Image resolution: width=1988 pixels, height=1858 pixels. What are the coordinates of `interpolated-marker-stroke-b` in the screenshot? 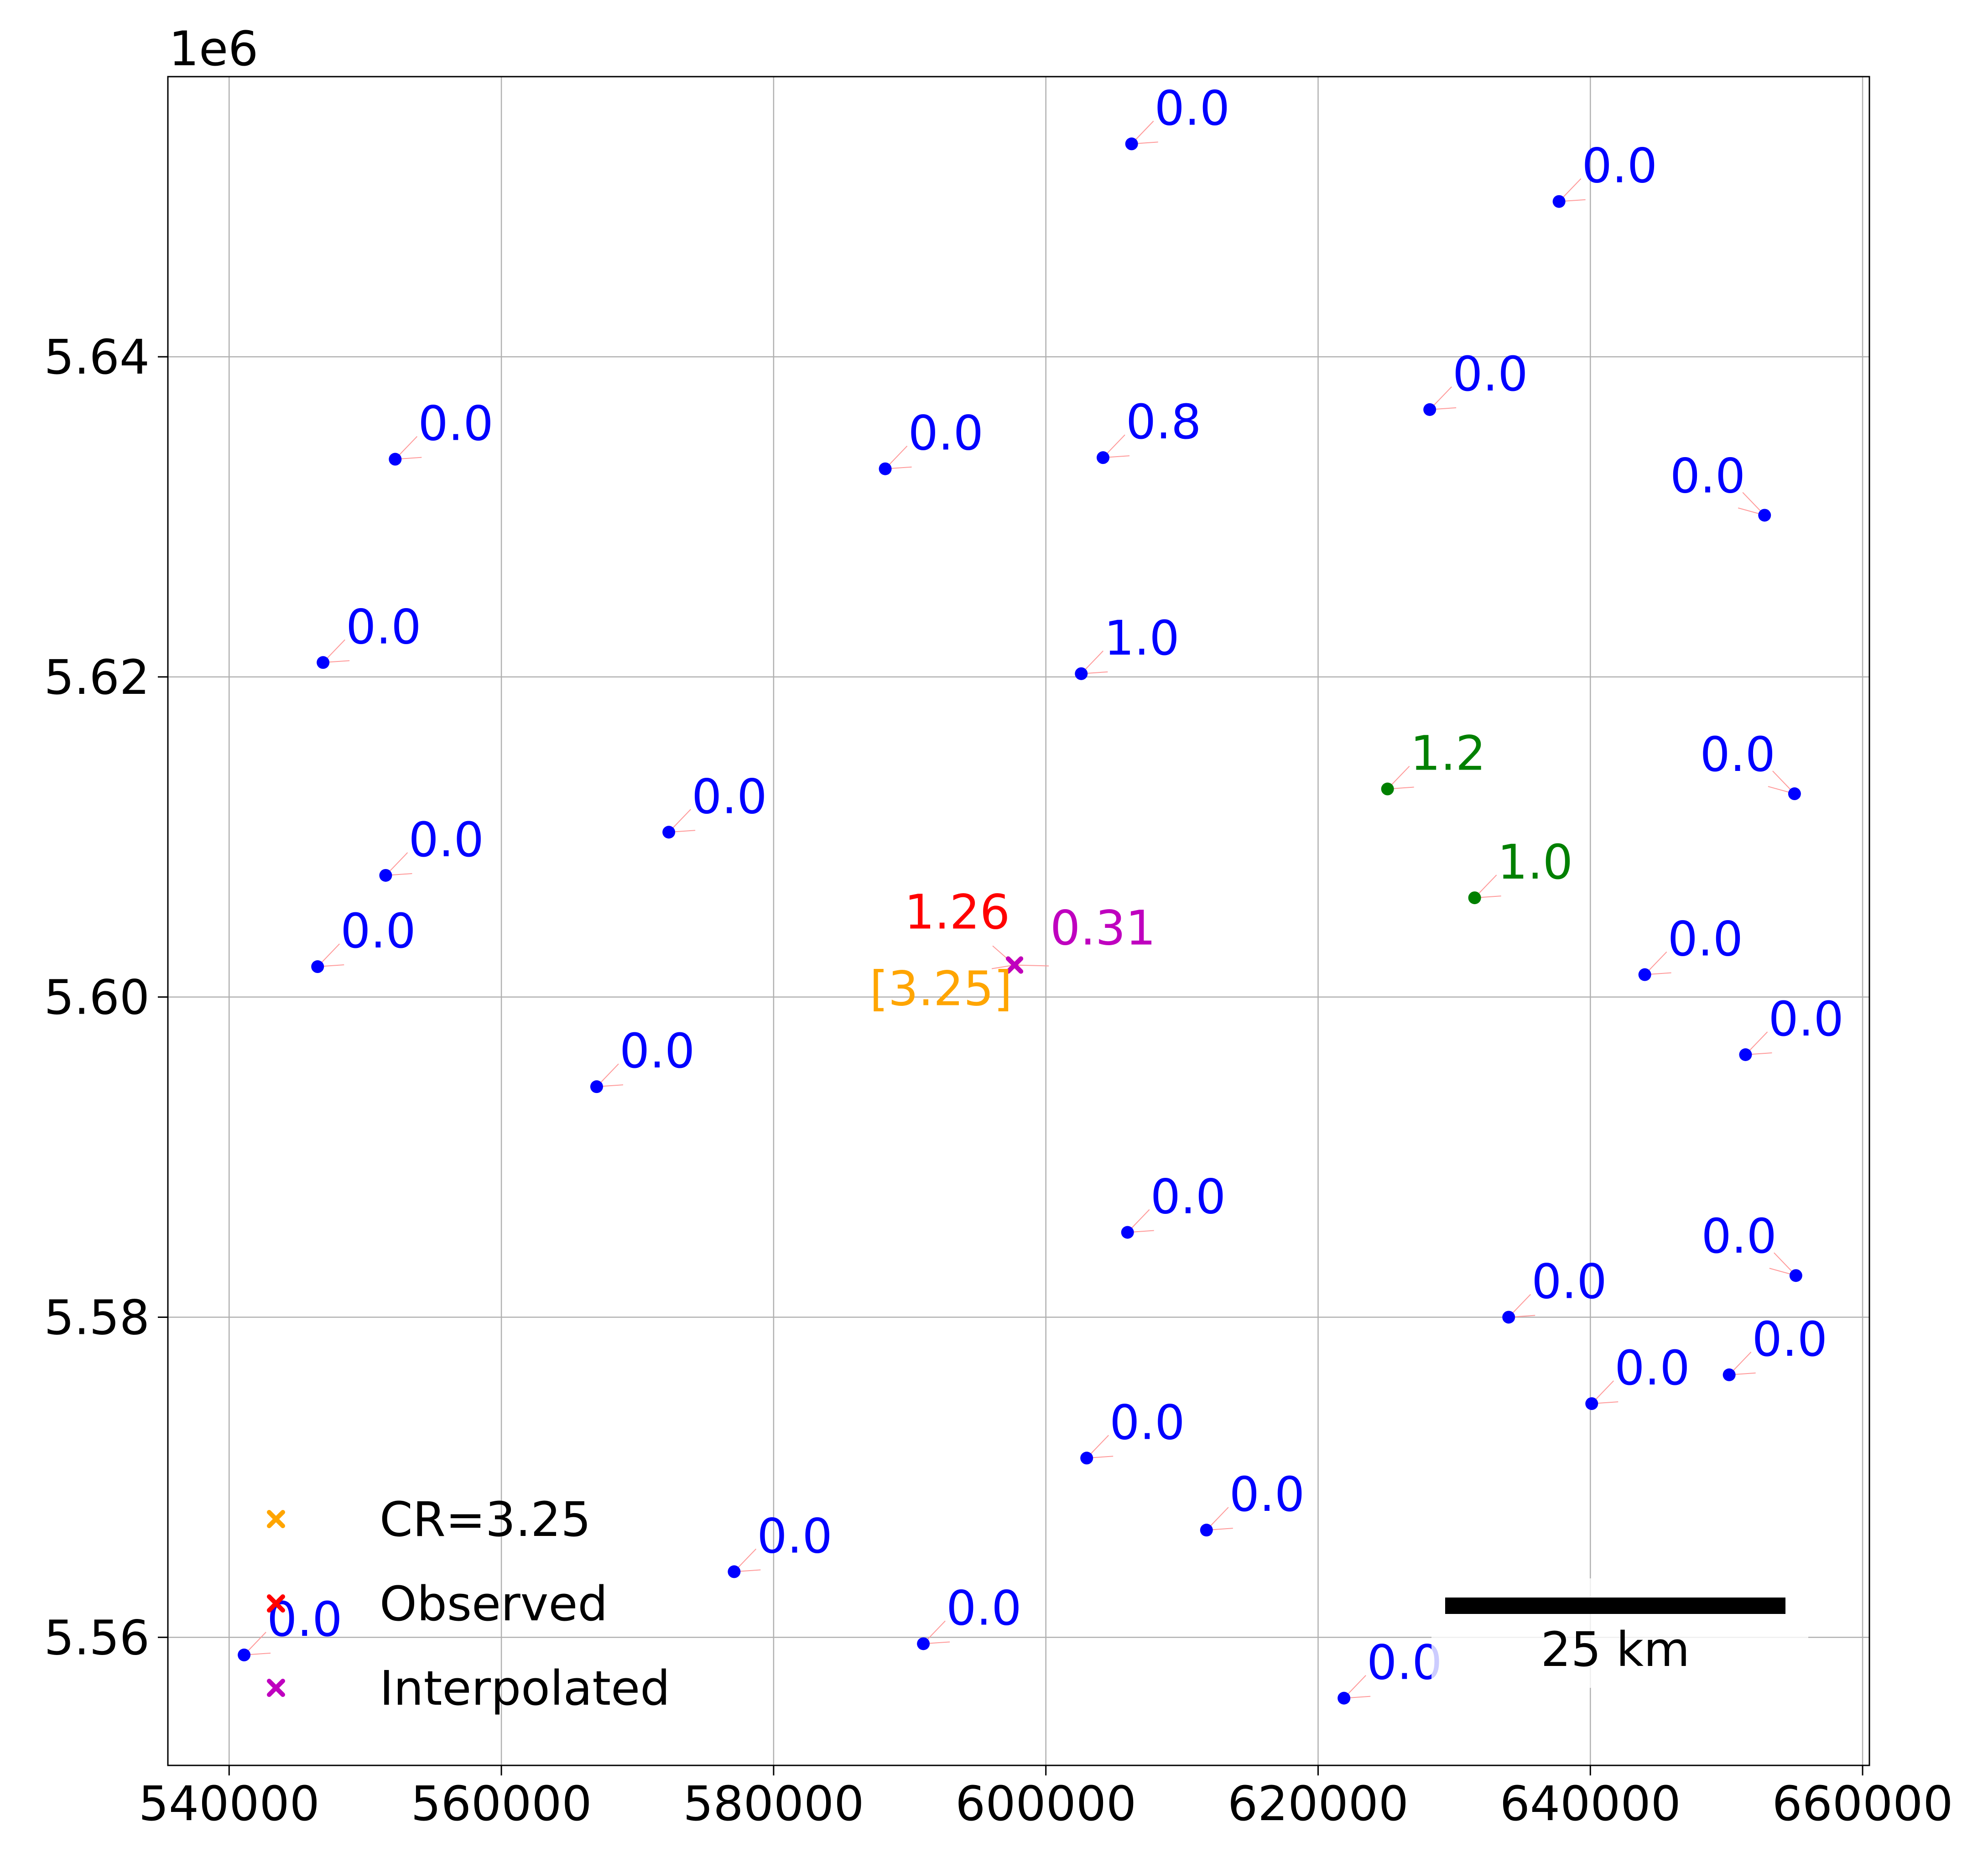 It's located at (1015, 965).